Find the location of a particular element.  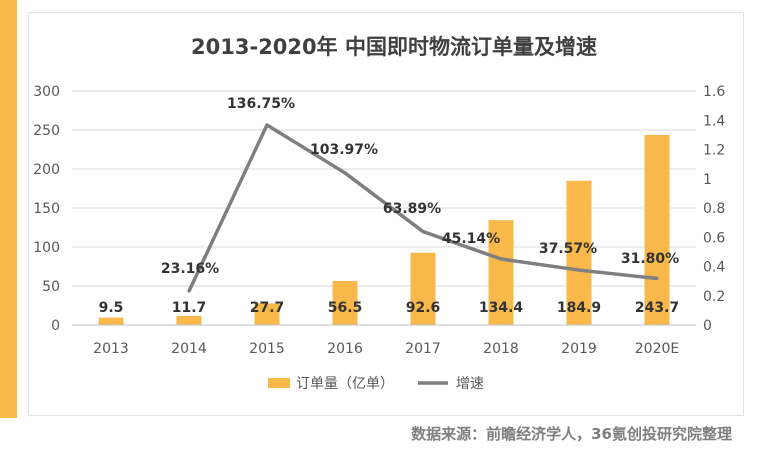

accent-bar is located at coordinates (8, 209).